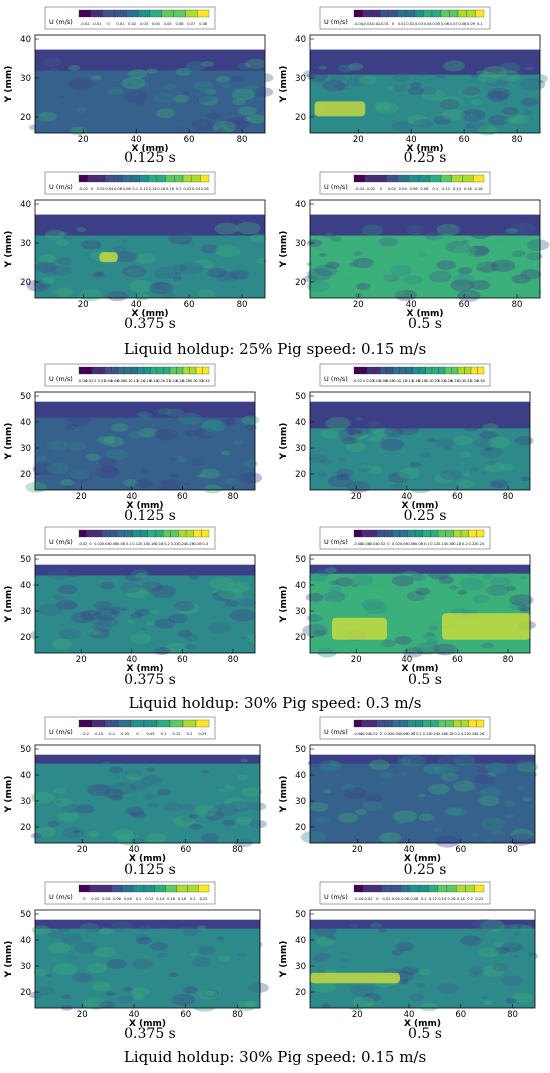  What do you see at coordinates (95, 381) in the screenshot?
I see `colorbar-tick-label: 0` at bounding box center [95, 381].